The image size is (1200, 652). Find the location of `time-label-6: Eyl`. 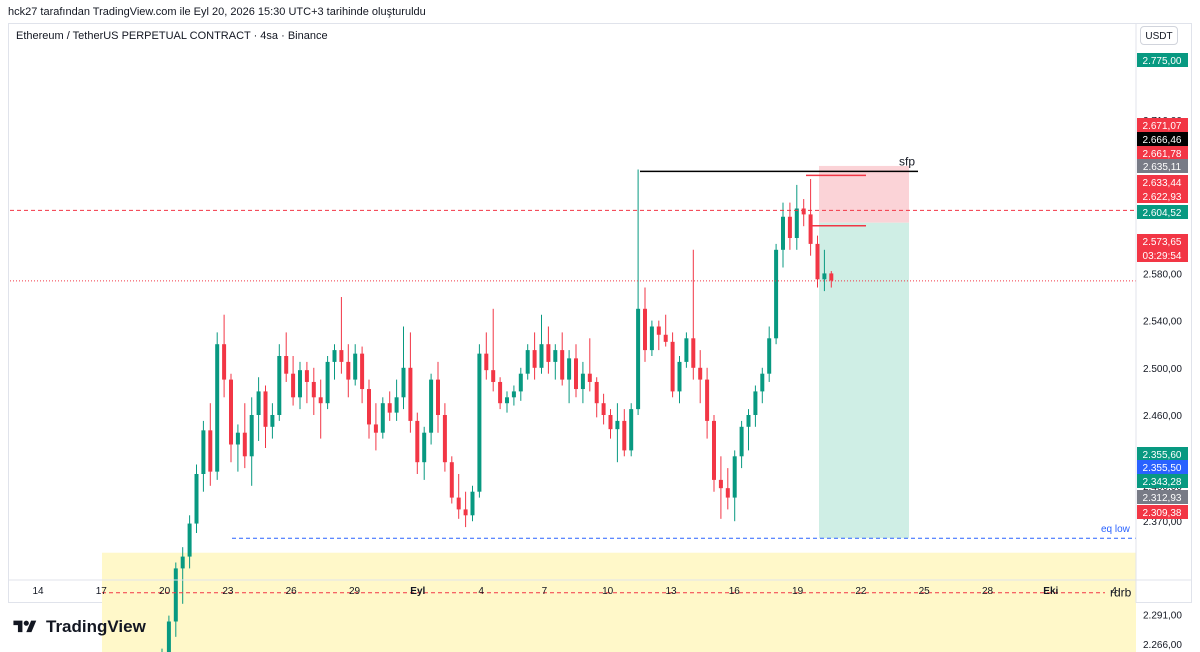

time-label-6: Eyl is located at coordinates (417, 591).